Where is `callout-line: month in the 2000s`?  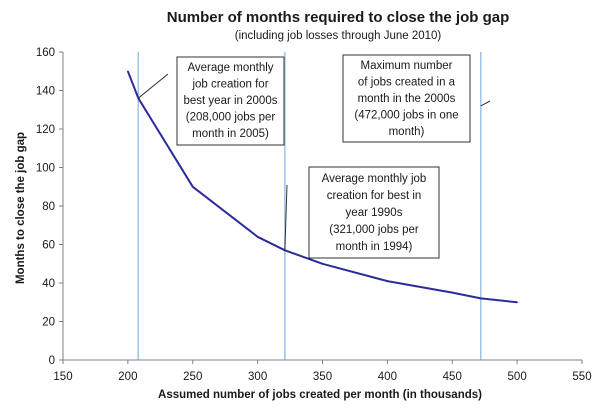 callout-line: month in the 2000s is located at coordinates (407, 99).